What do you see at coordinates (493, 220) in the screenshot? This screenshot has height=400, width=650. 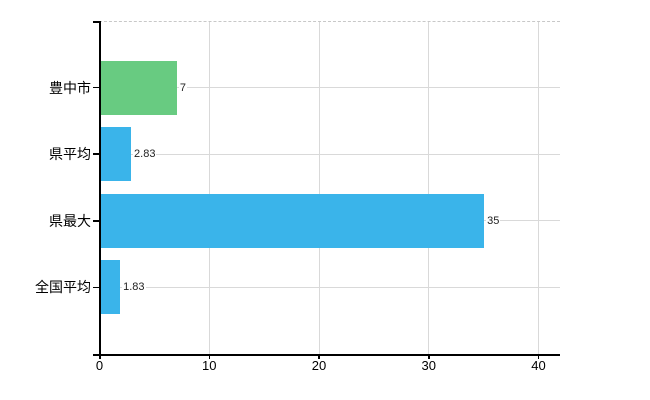 I see `bar-value-label: 35` at bounding box center [493, 220].